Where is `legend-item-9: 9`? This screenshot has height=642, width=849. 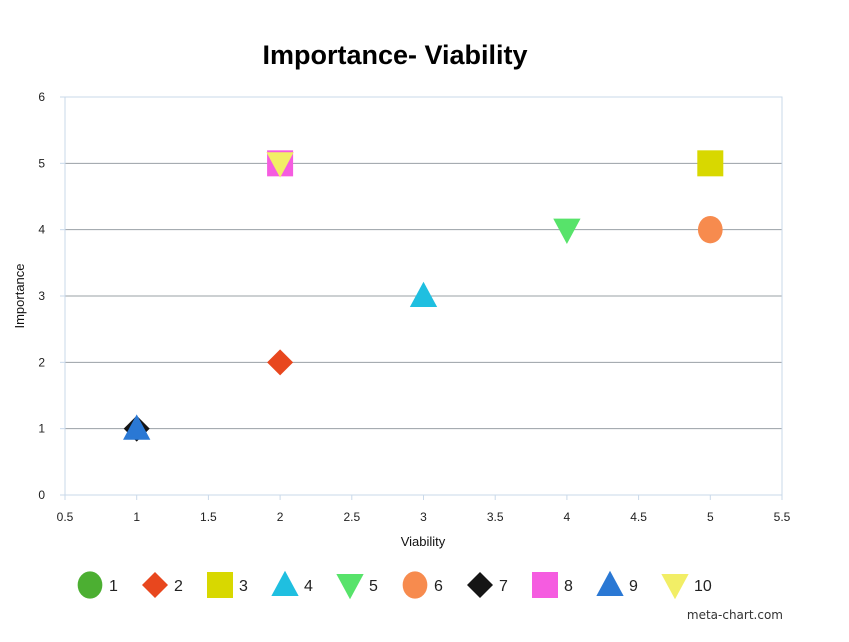 legend-item-9: 9 is located at coordinates (617, 583).